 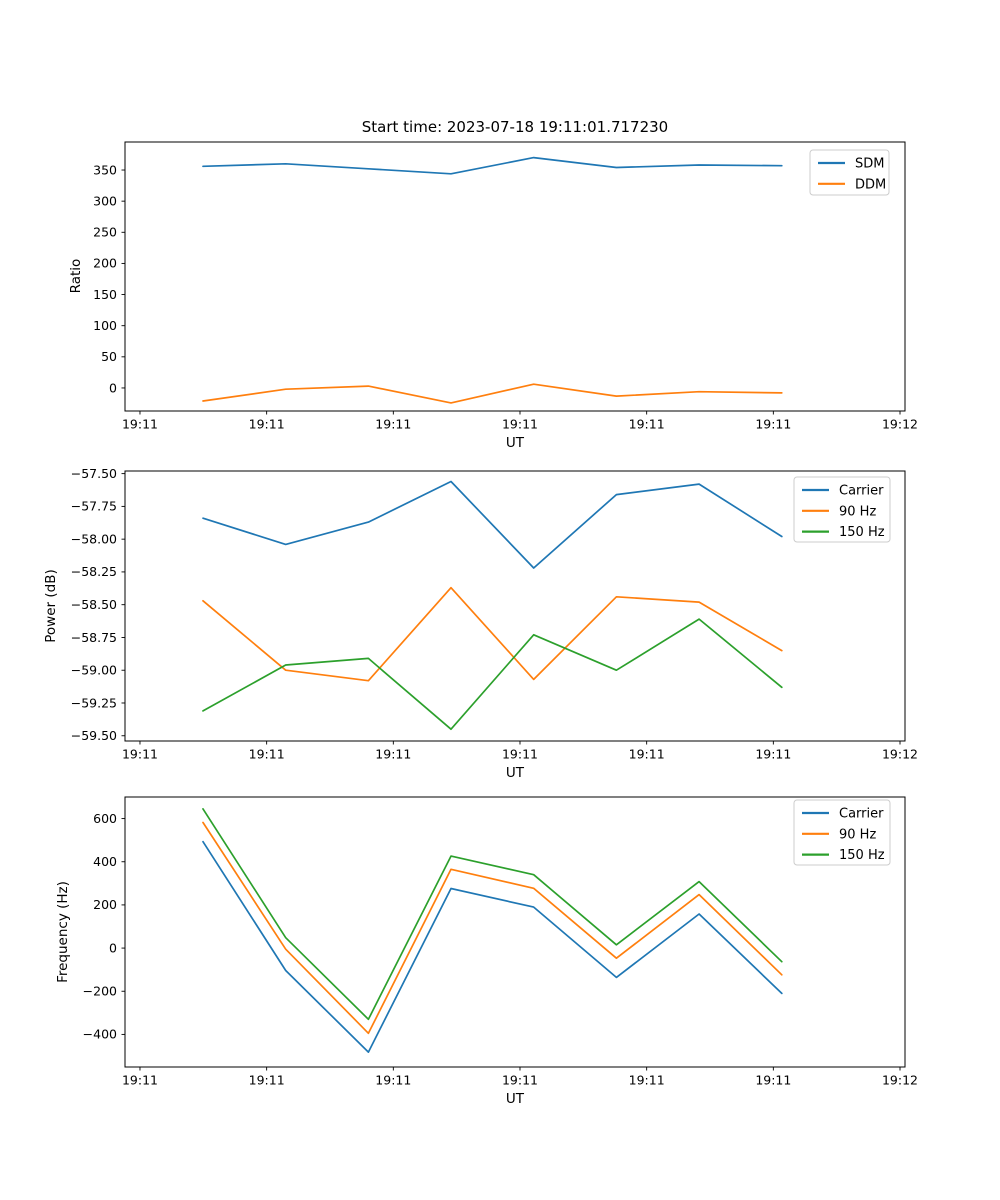 What do you see at coordinates (520, 424) in the screenshot?
I see `x-tick-label-0-3: 19:11` at bounding box center [520, 424].